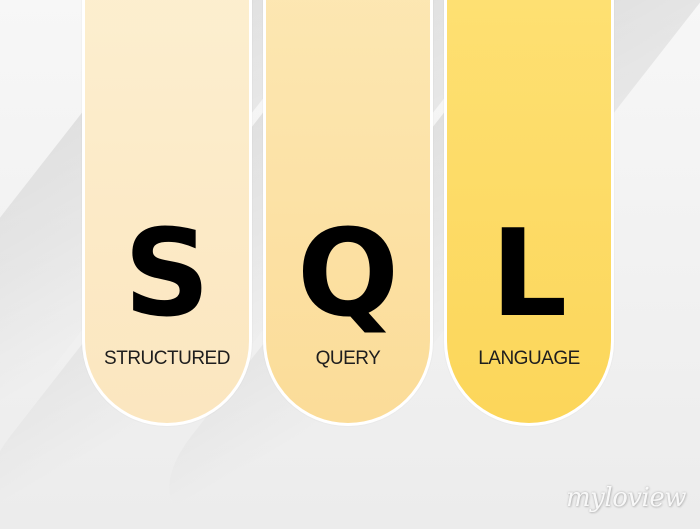 This screenshot has height=529, width=700. What do you see at coordinates (529, 358) in the screenshot?
I see `acronym-word-language: LANGUAGE` at bounding box center [529, 358].